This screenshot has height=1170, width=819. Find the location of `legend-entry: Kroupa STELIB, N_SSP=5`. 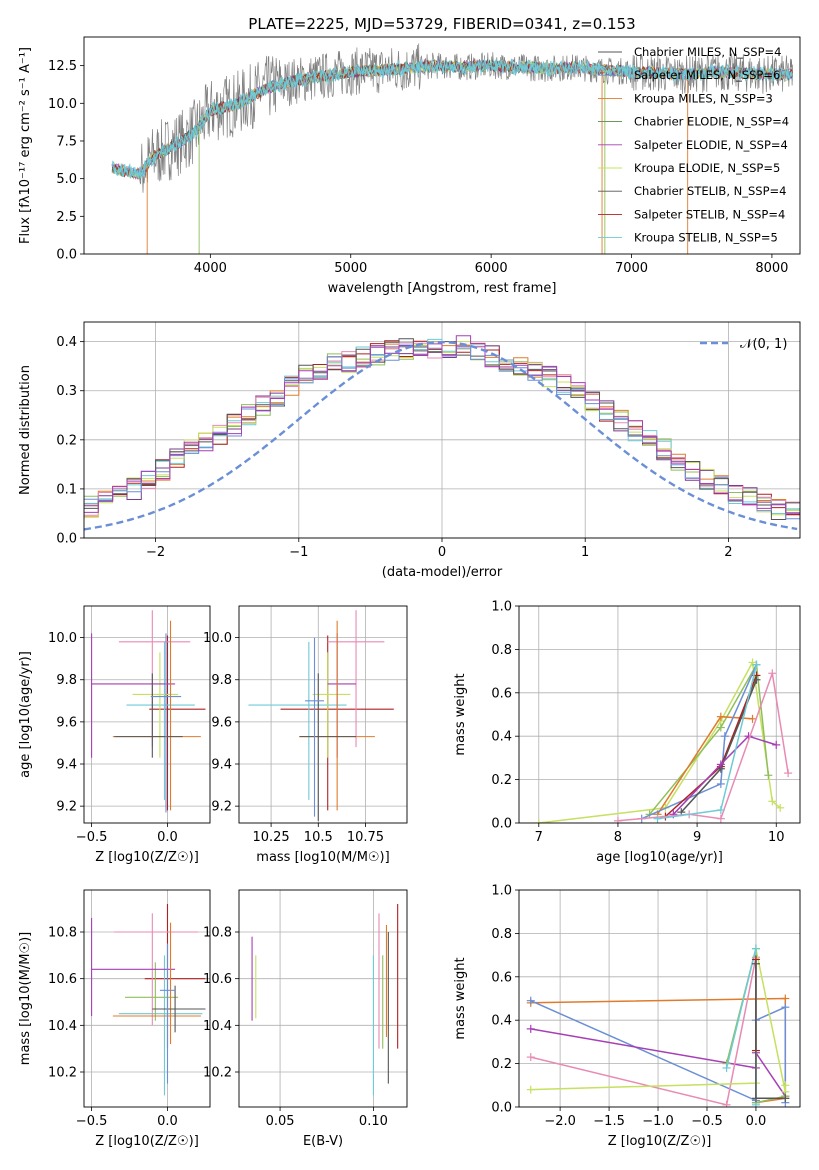

legend-entry: Kroupa STELIB, N_SSP=5 is located at coordinates (706, 238).